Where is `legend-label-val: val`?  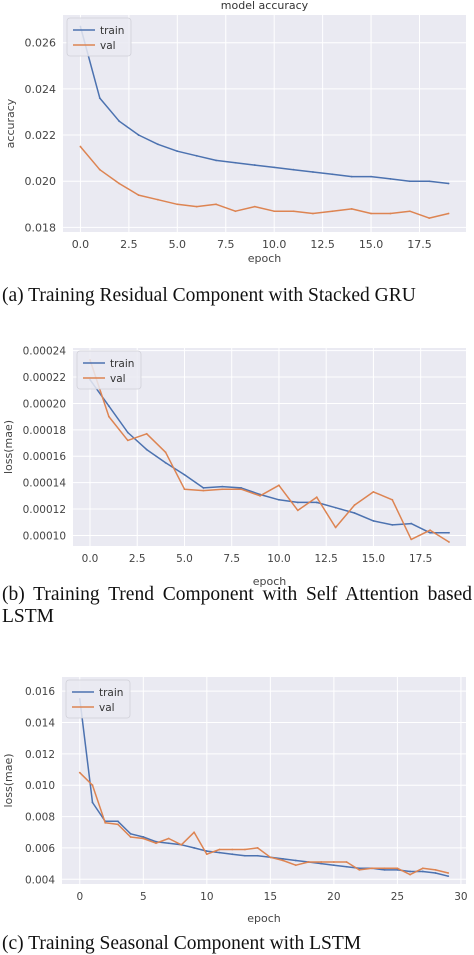
legend-label-val: val is located at coordinates (107, 708).